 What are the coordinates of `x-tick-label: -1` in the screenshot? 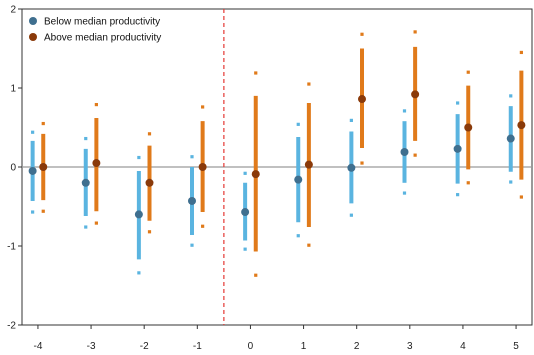 It's located at (197, 346).